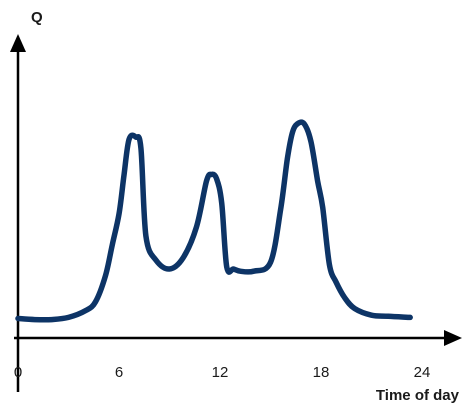  Describe the element at coordinates (18, 43) in the screenshot. I see `y-axis-arrow-icon` at that location.